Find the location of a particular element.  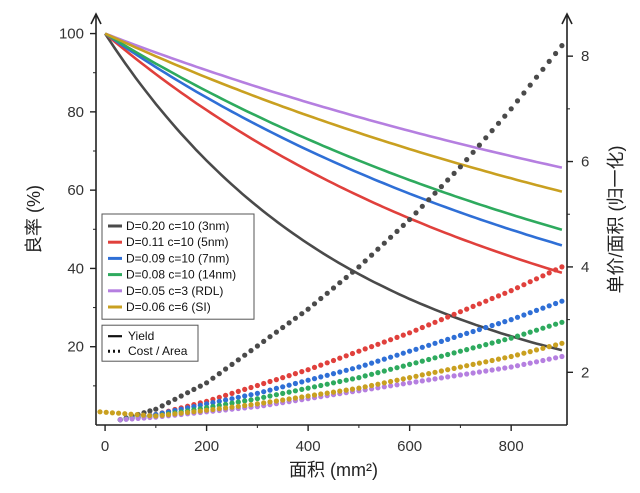

y-right-axis-arrow is located at coordinates (567, 18).